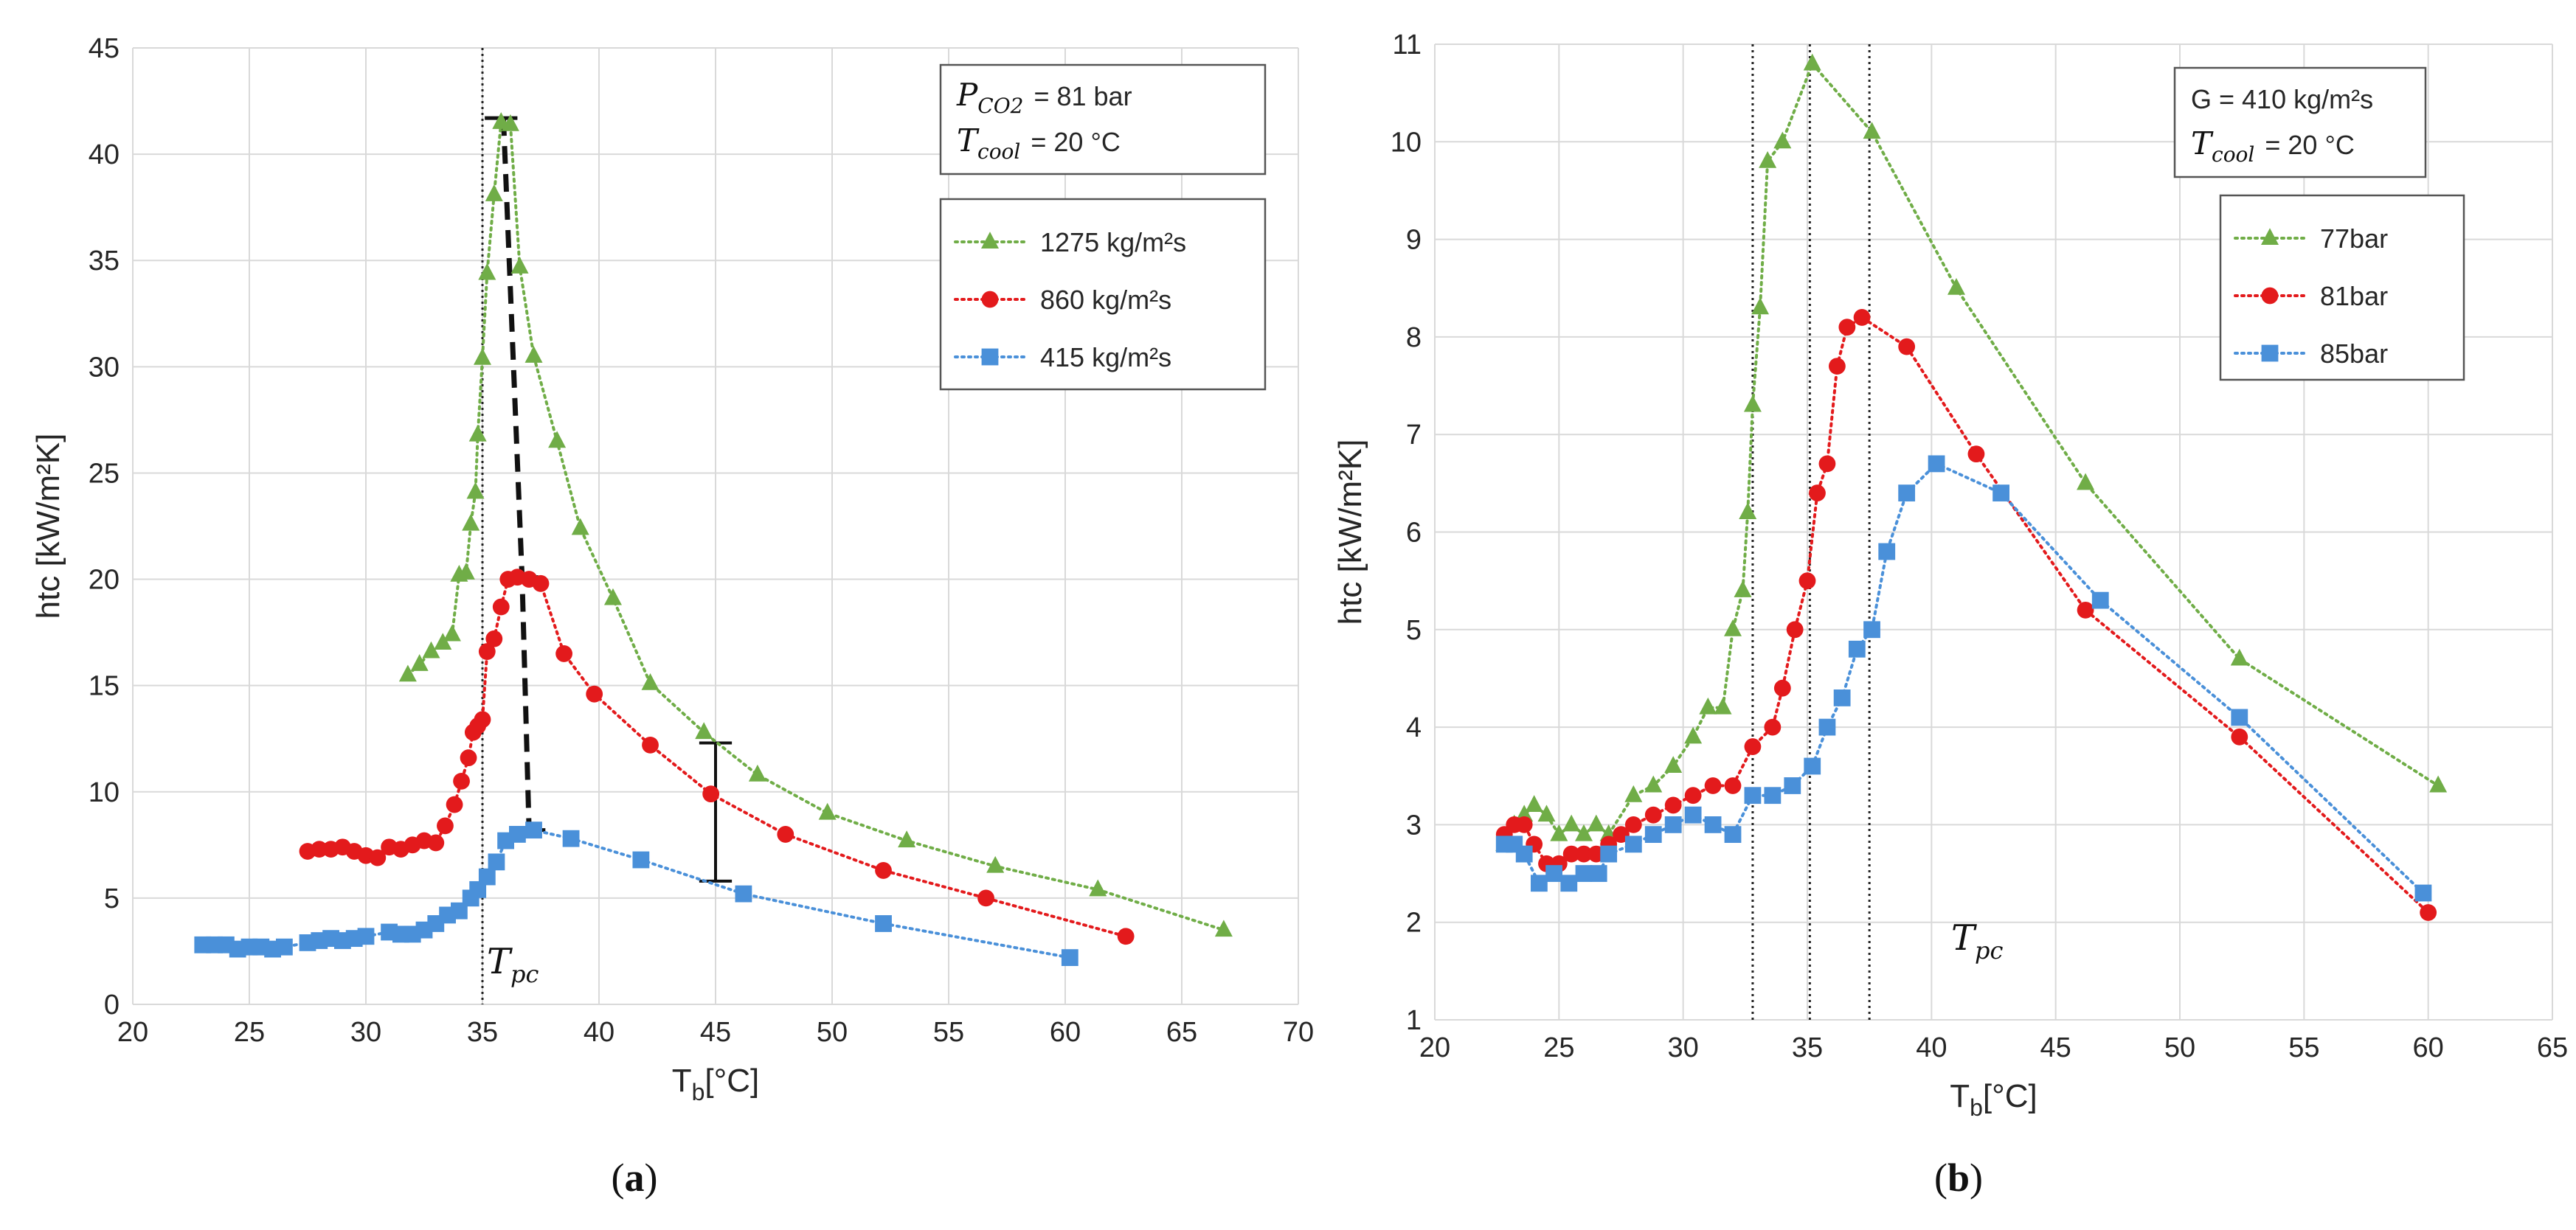 The width and height of the screenshot is (2576, 1230). What do you see at coordinates (2300, 122) in the screenshot?
I see `info-box` at bounding box center [2300, 122].